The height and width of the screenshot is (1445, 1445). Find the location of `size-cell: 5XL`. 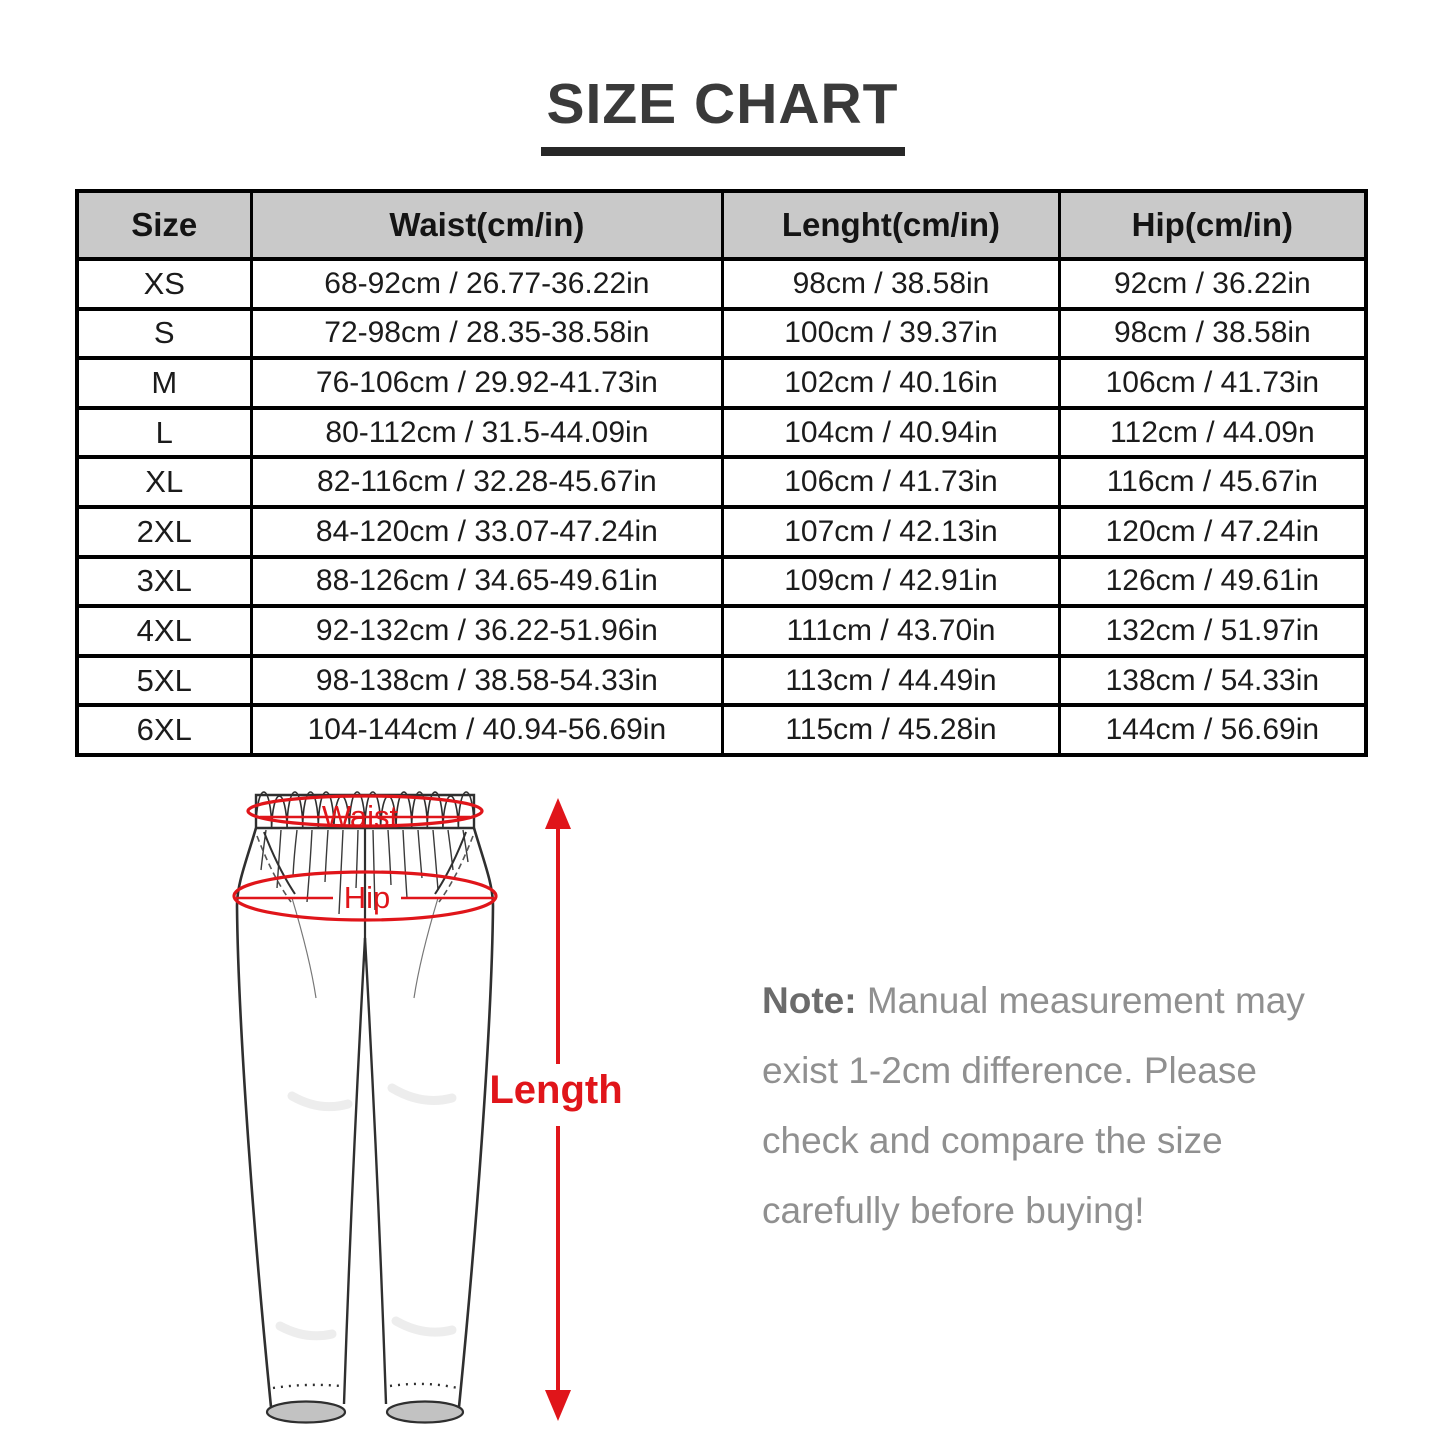

size-cell: 5XL is located at coordinates (164, 681).